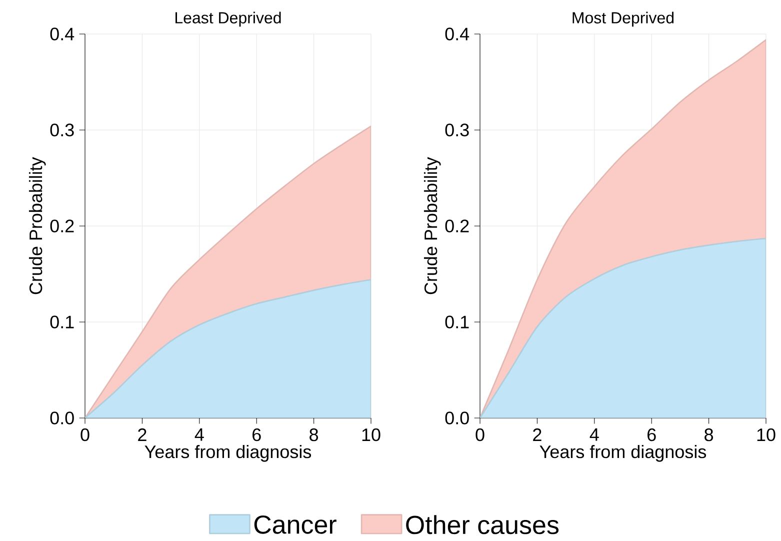  Describe the element at coordinates (482, 524) in the screenshot. I see `legend-label: Other causes` at that location.